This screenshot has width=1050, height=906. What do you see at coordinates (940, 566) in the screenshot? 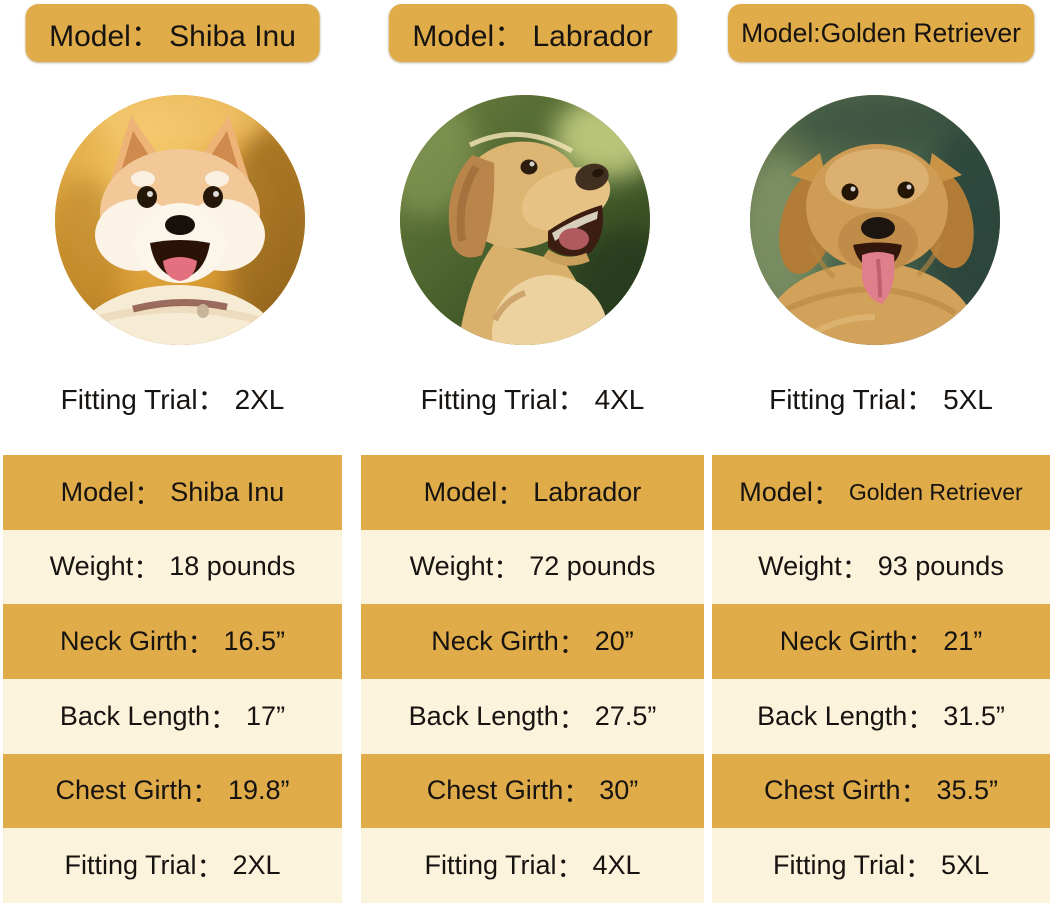
I see `row-value: 93 pounds` at bounding box center [940, 566].